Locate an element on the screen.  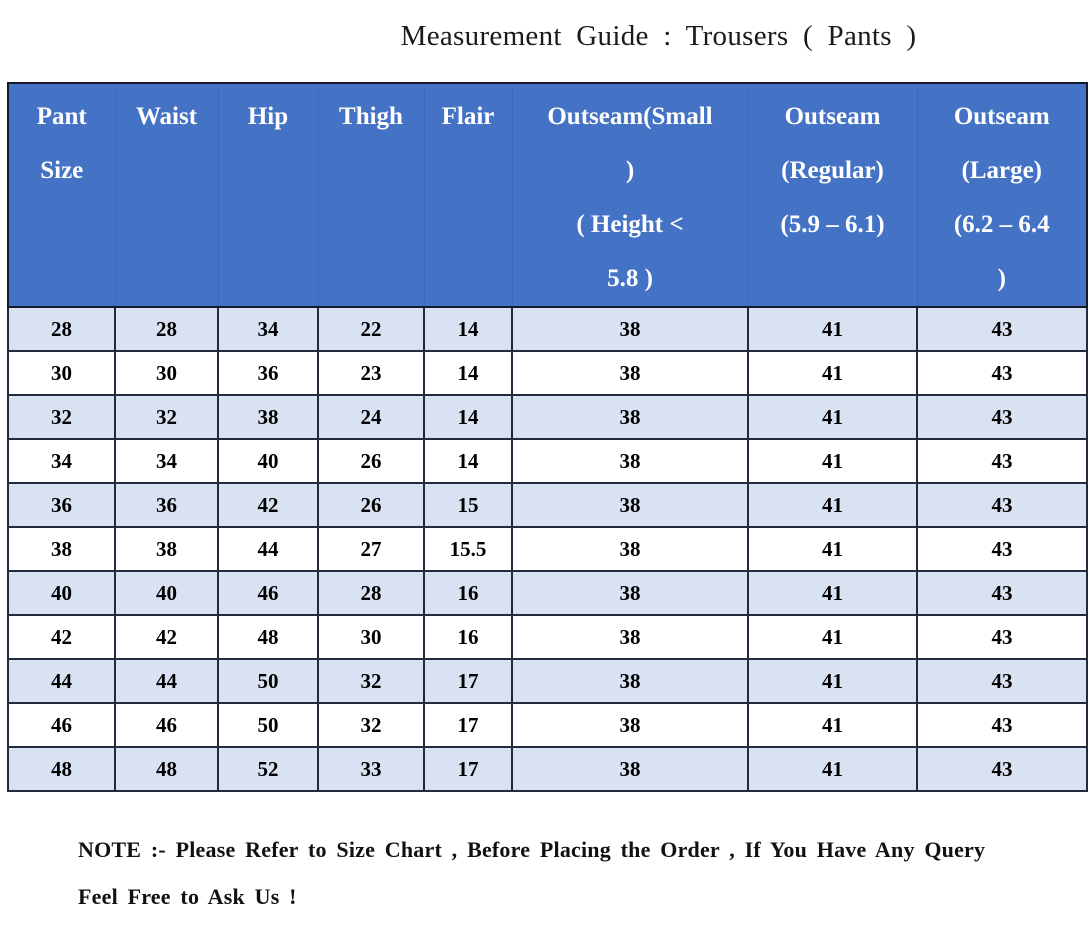
table-row: 46 46 50 32 17 38 41 43 is located at coordinates (547, 725).